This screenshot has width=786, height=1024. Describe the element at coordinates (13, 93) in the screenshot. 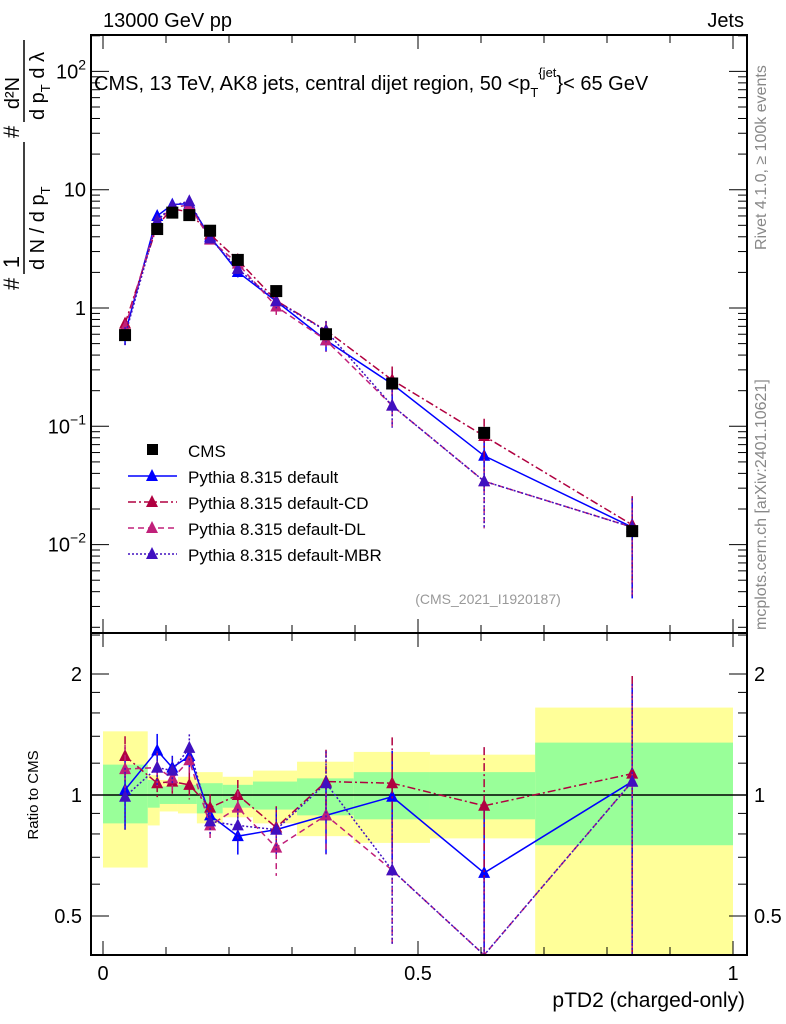

I see `y-label-num2: d²N` at that location.